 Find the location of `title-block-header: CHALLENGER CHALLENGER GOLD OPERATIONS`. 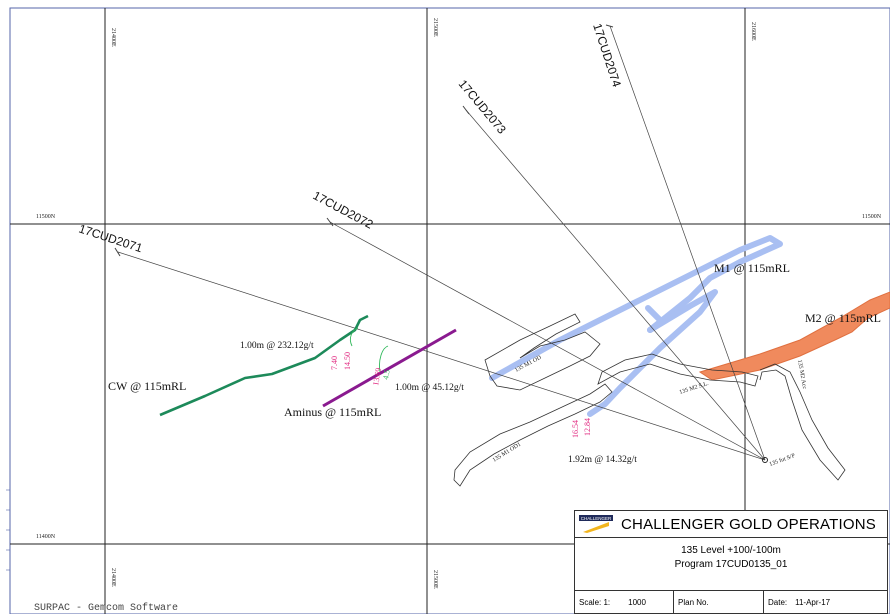

title-block-header: CHALLENGER CHALLENGER GOLD OPERATIONS is located at coordinates (731, 524).